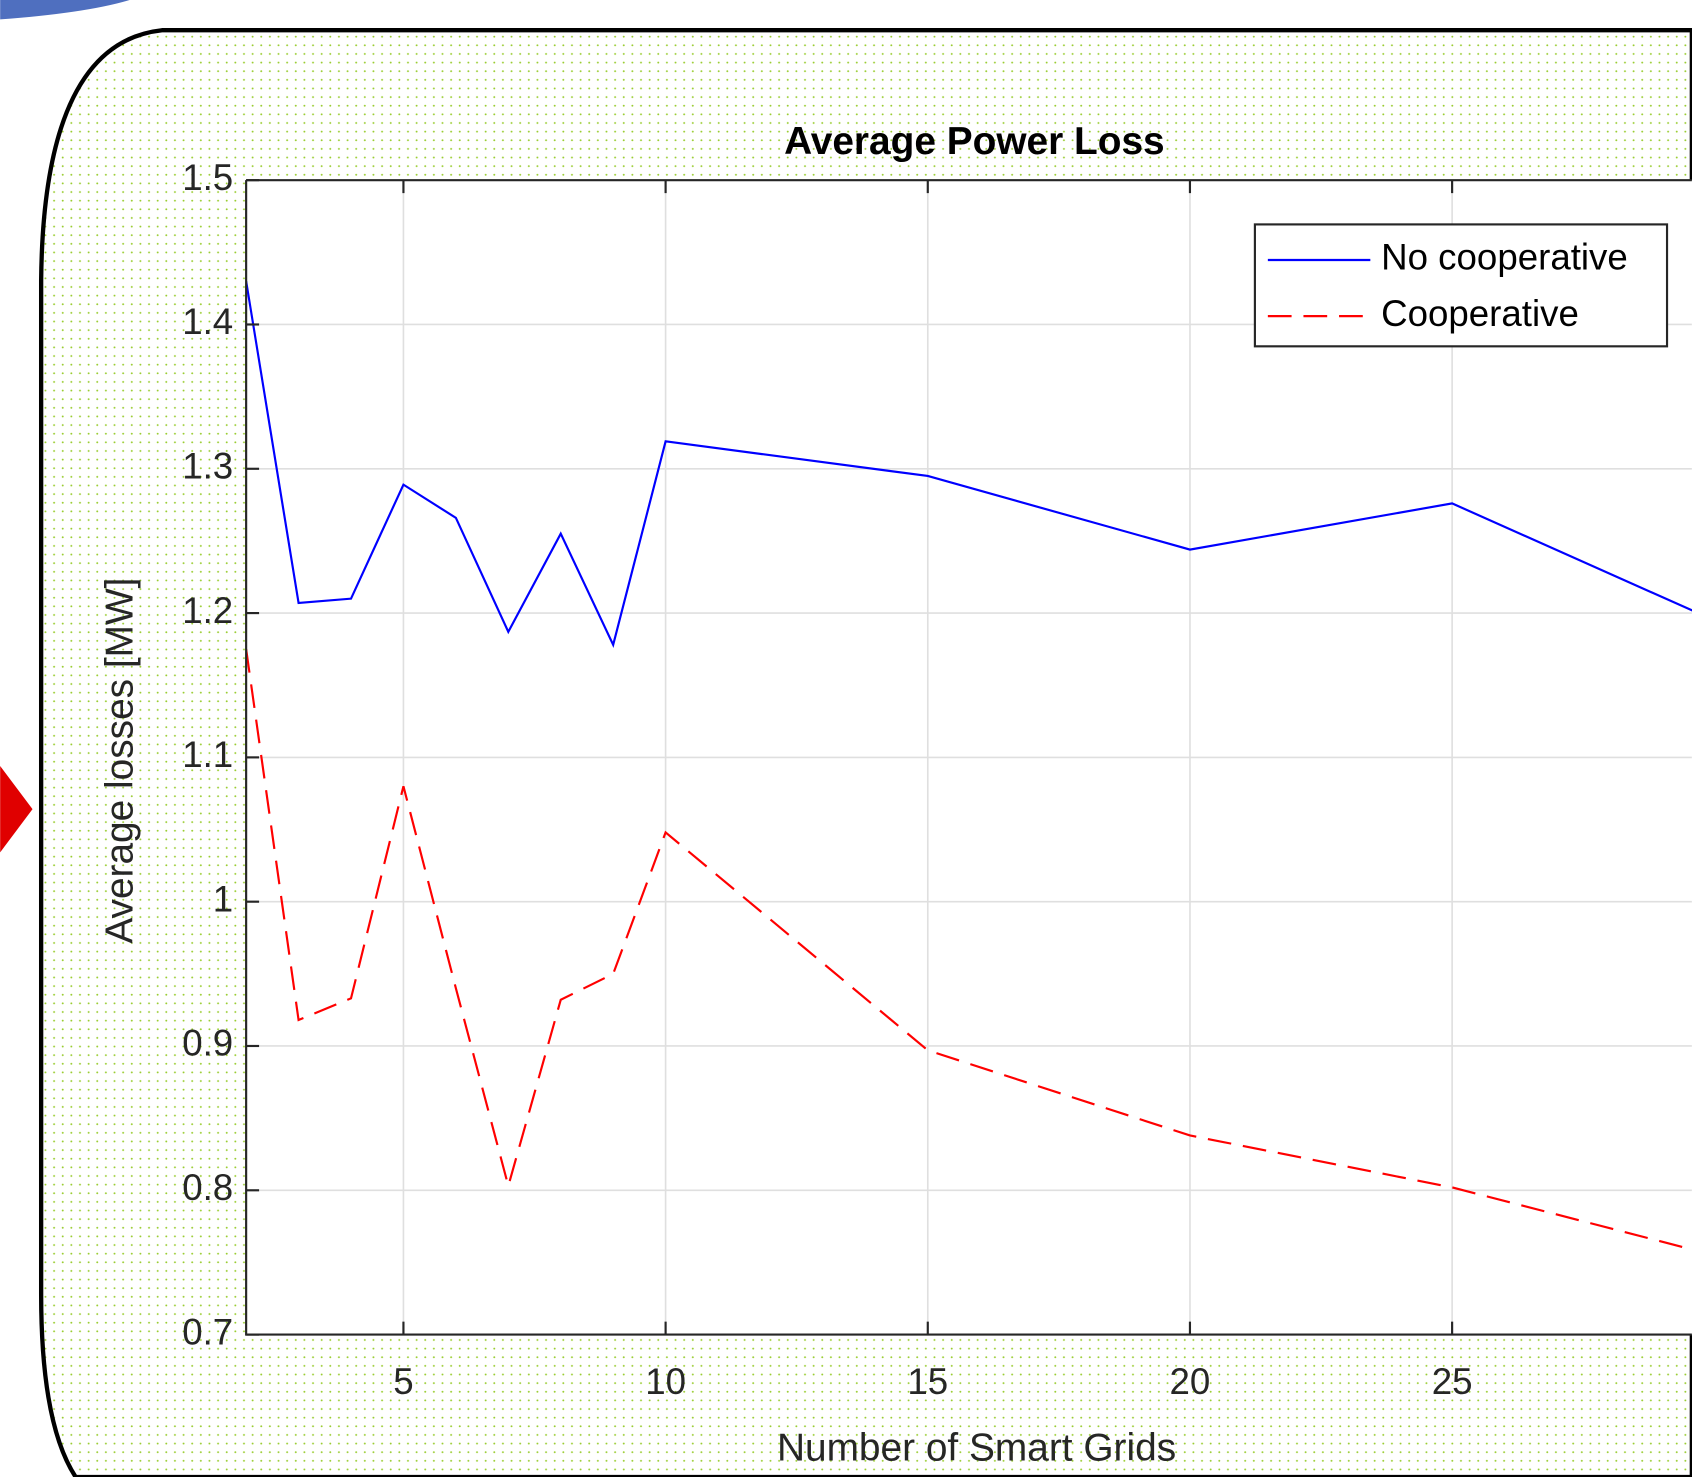 The width and height of the screenshot is (1692, 1477). Describe the element at coordinates (207, 754) in the screenshot. I see `y-tick-label: 1.1` at that location.